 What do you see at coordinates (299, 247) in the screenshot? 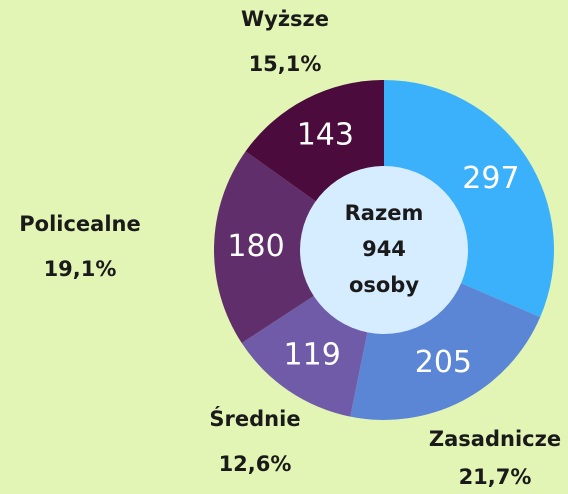
I see `donut-segment` at bounding box center [299, 247].